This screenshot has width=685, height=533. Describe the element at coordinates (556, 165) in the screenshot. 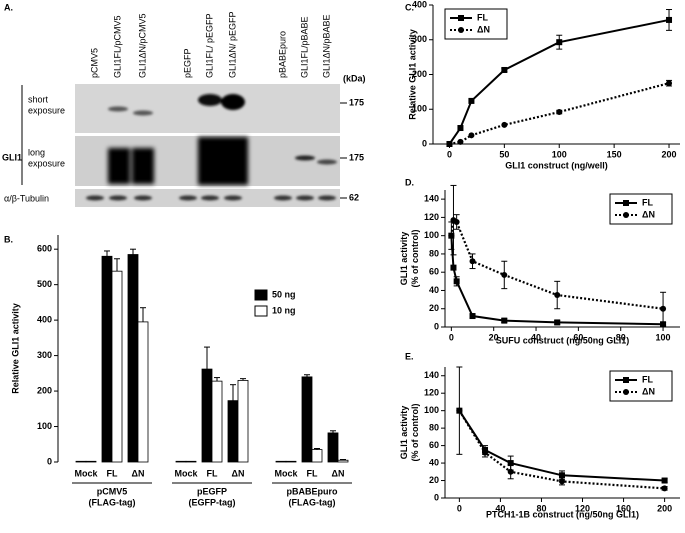

I see `x-axis-label: GLI1 construct (ng/well)` at that location.